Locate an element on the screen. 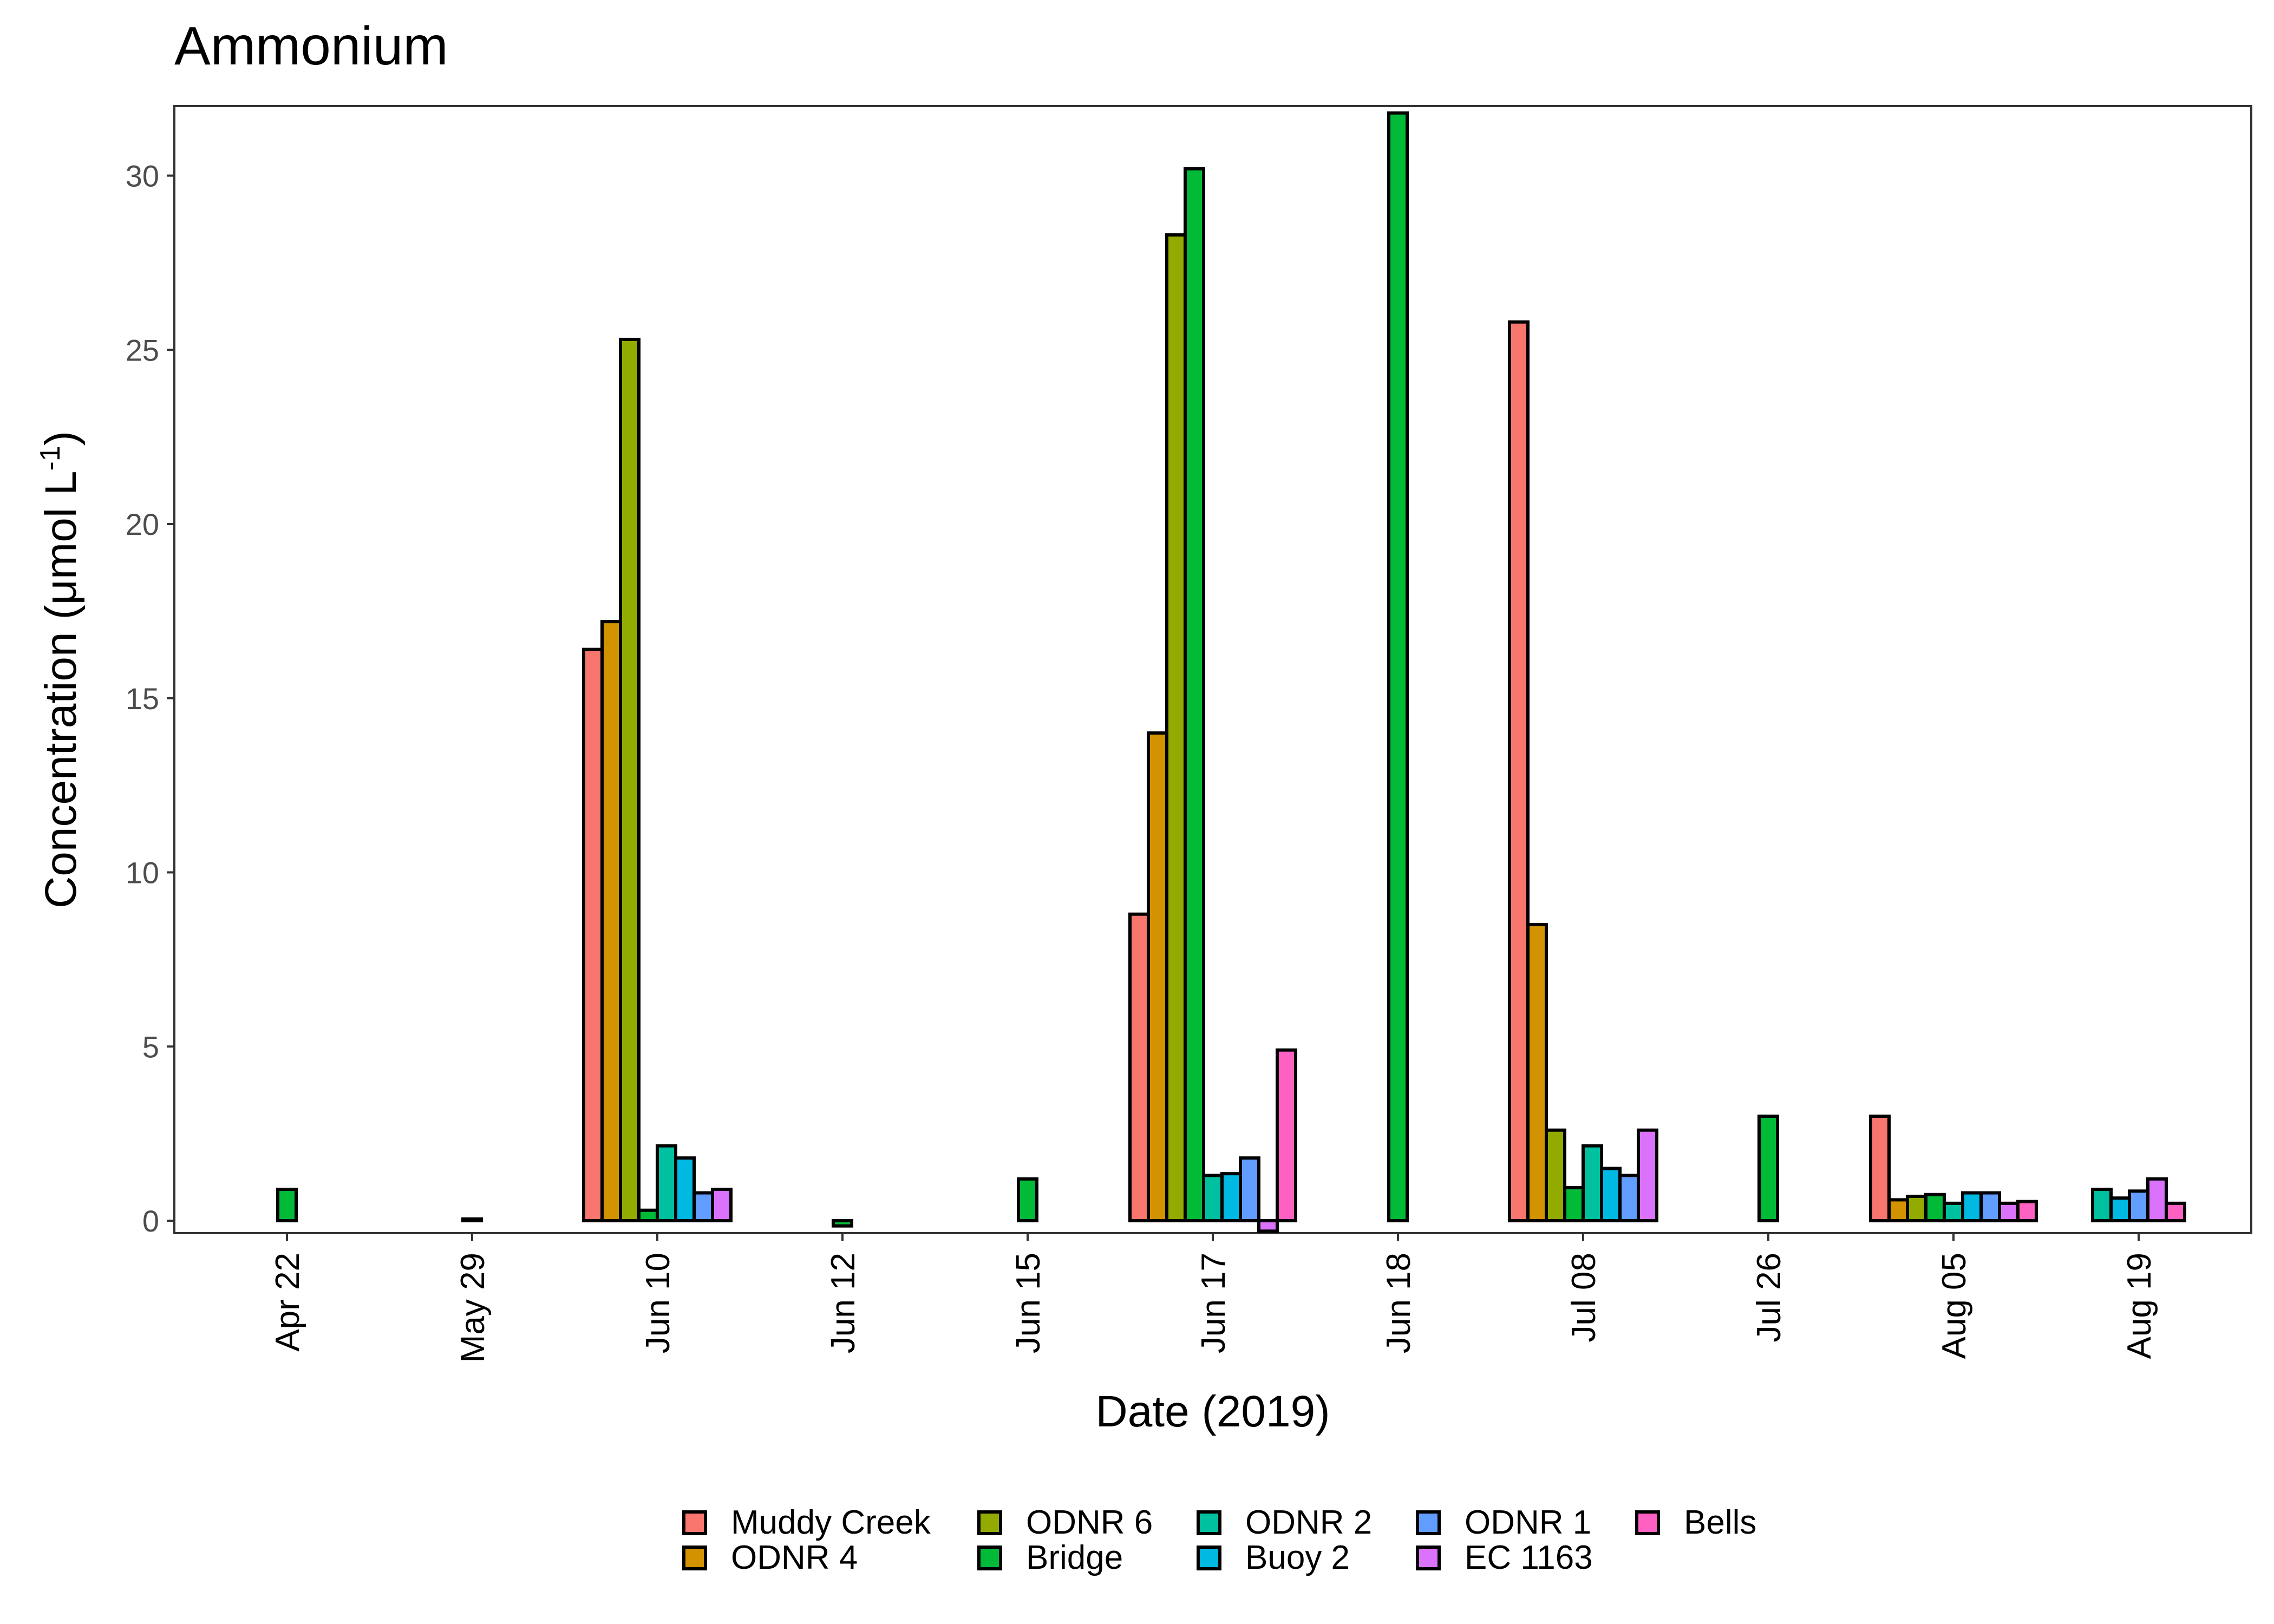 This screenshot has height=1624, width=2274. legend-item: ODNR 6 is located at coordinates (1087, 1522).